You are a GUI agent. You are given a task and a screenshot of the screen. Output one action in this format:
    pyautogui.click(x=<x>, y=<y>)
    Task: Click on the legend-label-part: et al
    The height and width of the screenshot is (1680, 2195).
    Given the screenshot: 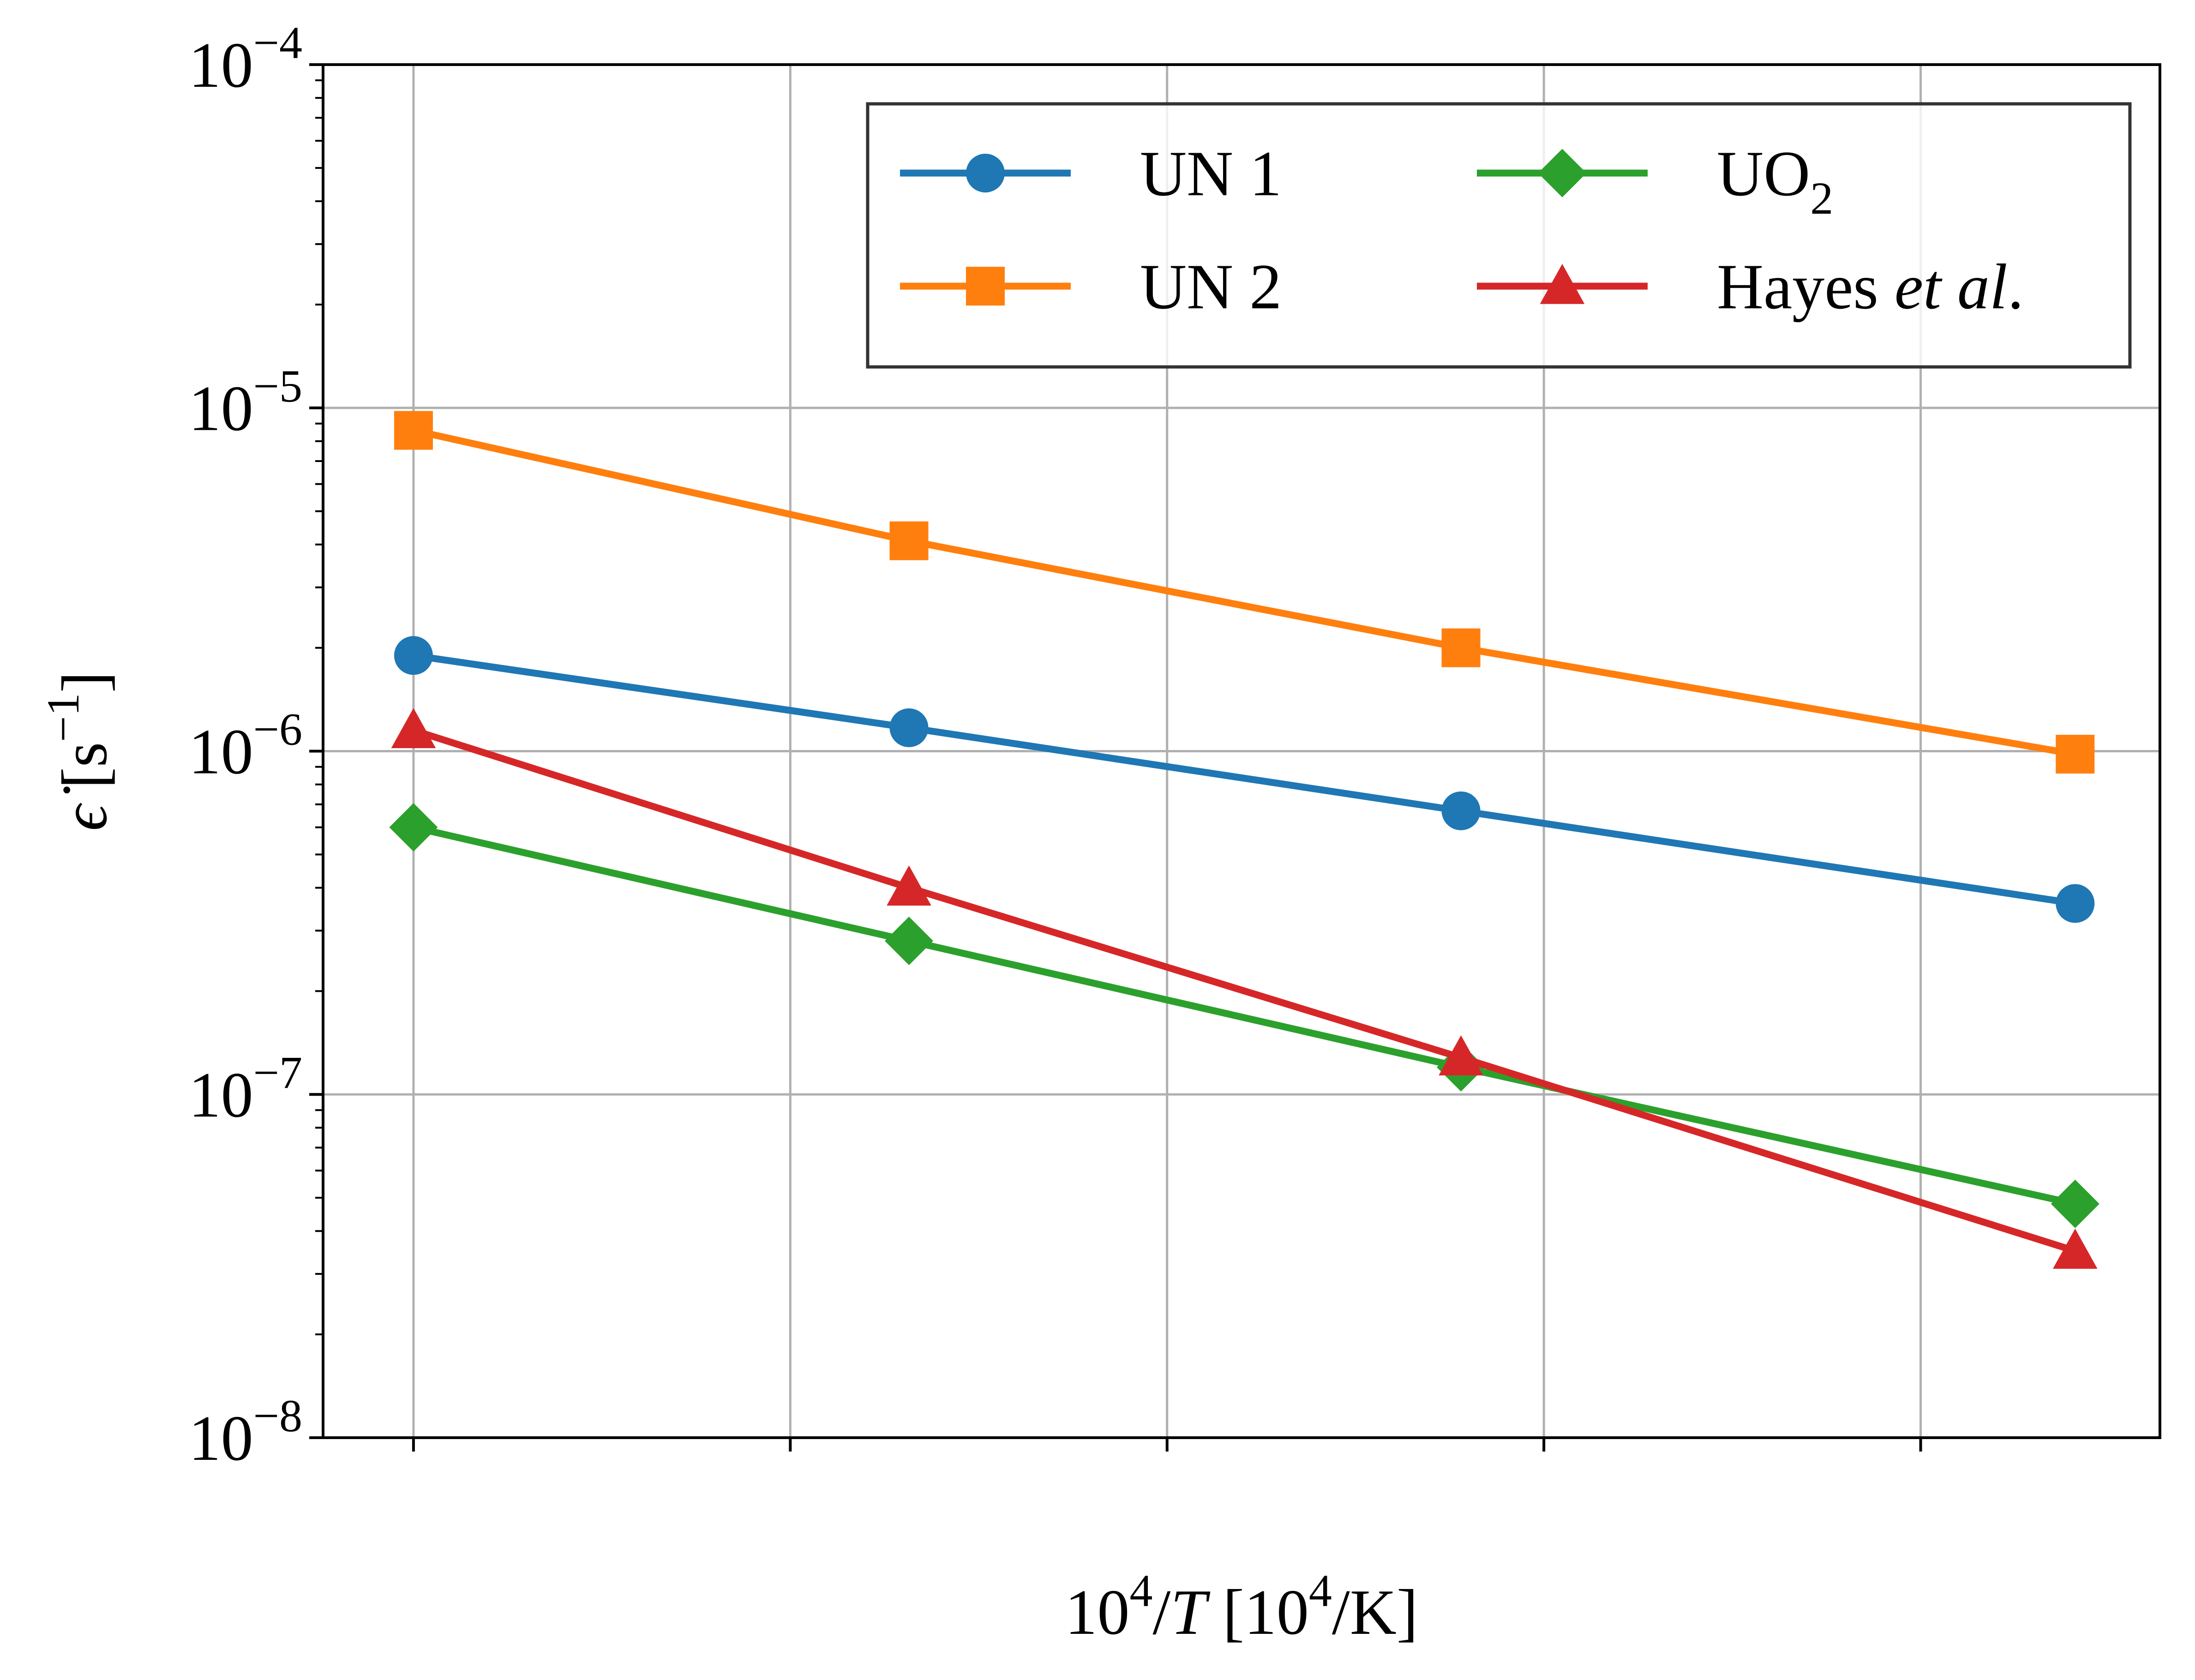 What is the action you would take?
    pyautogui.click(x=1951, y=287)
    